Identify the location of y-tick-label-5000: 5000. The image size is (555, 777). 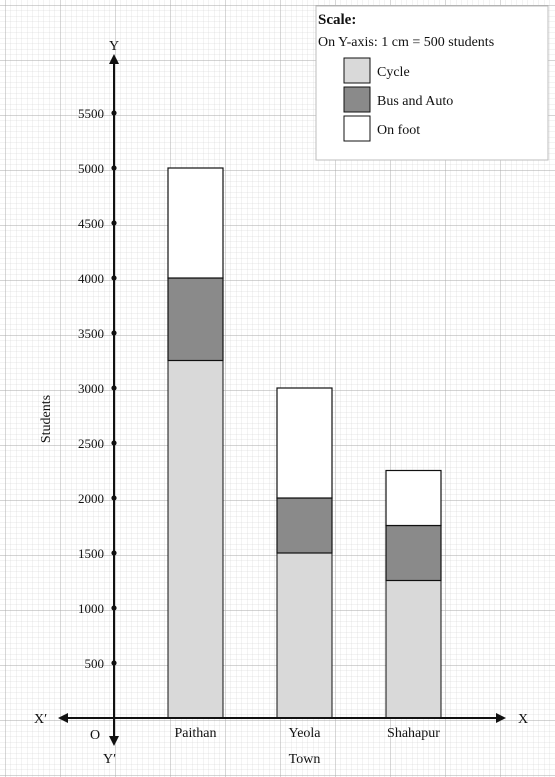
(91, 168).